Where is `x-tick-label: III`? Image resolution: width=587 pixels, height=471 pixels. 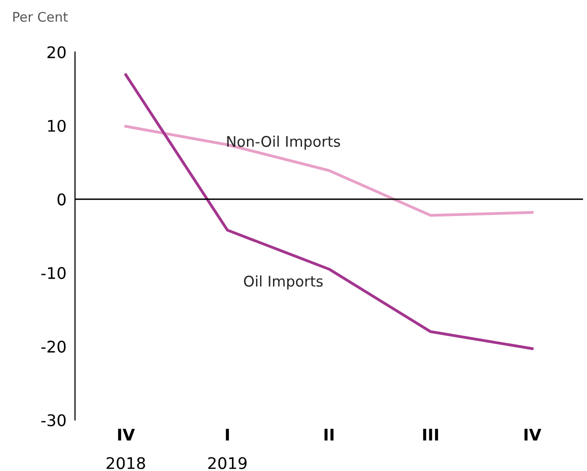
x-tick-label: III is located at coordinates (430, 434).